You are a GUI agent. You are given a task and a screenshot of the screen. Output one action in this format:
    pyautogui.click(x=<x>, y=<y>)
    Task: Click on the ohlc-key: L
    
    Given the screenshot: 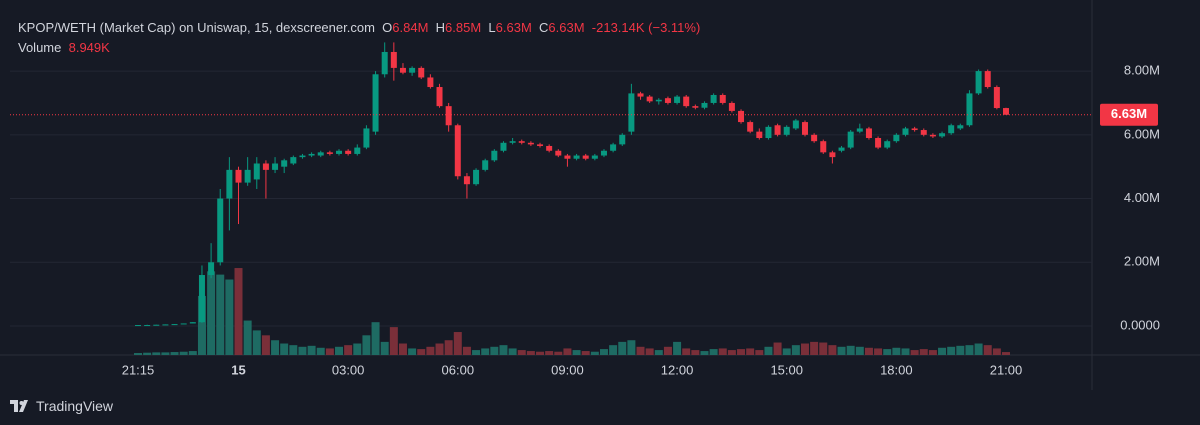 What is the action you would take?
    pyautogui.click(x=492, y=27)
    